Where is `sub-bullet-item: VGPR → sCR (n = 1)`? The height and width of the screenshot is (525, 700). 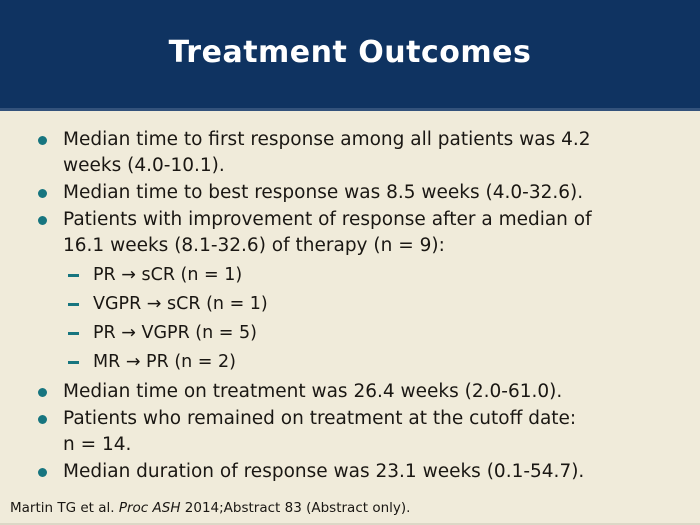
sub-bullet-item: VGPR → sCR (n = 1) is located at coordinates (374, 304).